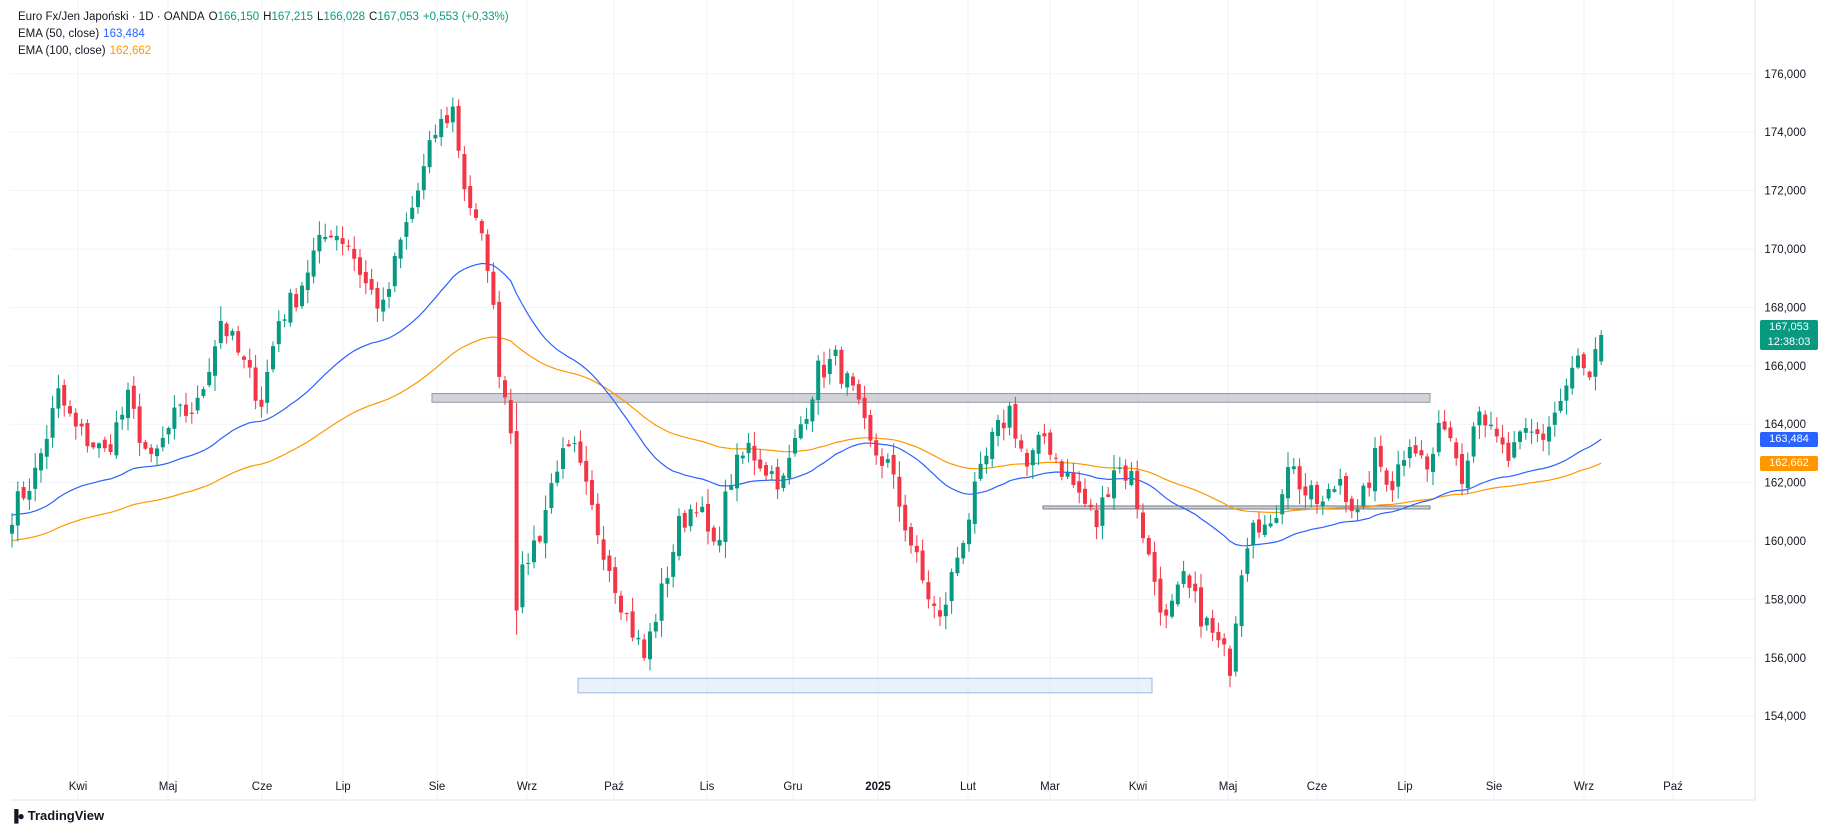 The height and width of the screenshot is (834, 1835). What do you see at coordinates (263, 34) in the screenshot?
I see `ema50-legend-row: EMA (50, close) 163,484` at bounding box center [263, 34].